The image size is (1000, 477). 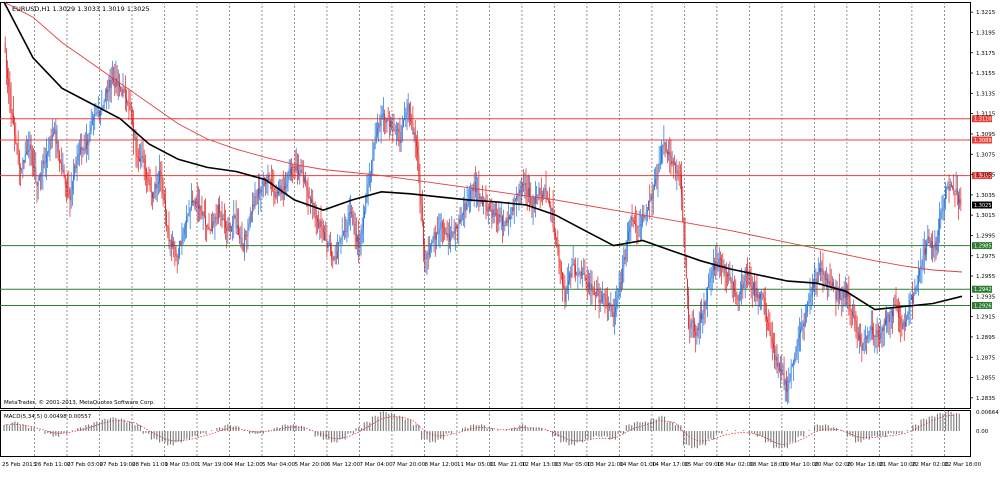 I want to click on y-tick-label: 1.2895, so click(x=986, y=338).